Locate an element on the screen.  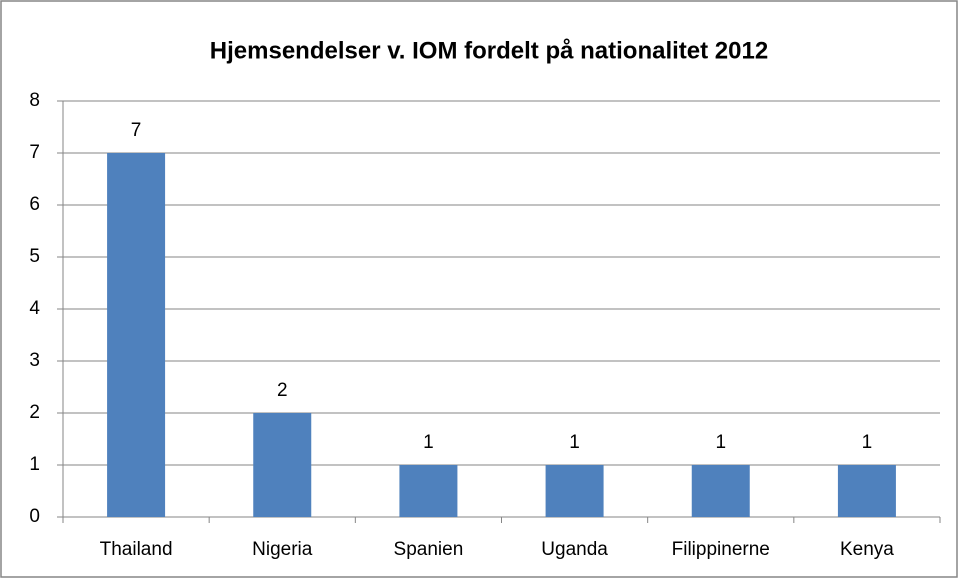
x-tick-label: Spanien is located at coordinates (429, 549).